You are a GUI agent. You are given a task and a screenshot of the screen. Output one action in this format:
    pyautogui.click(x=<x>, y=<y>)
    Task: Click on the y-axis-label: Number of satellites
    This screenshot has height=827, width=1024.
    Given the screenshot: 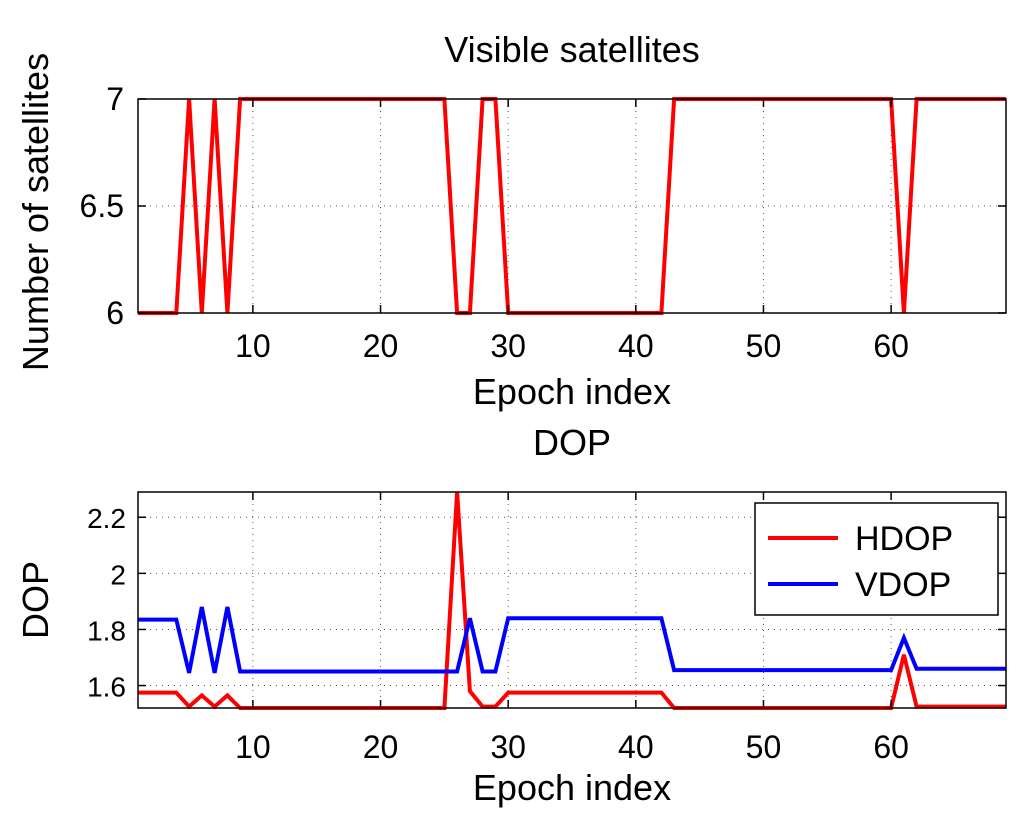 What is the action you would take?
    pyautogui.click(x=35, y=212)
    